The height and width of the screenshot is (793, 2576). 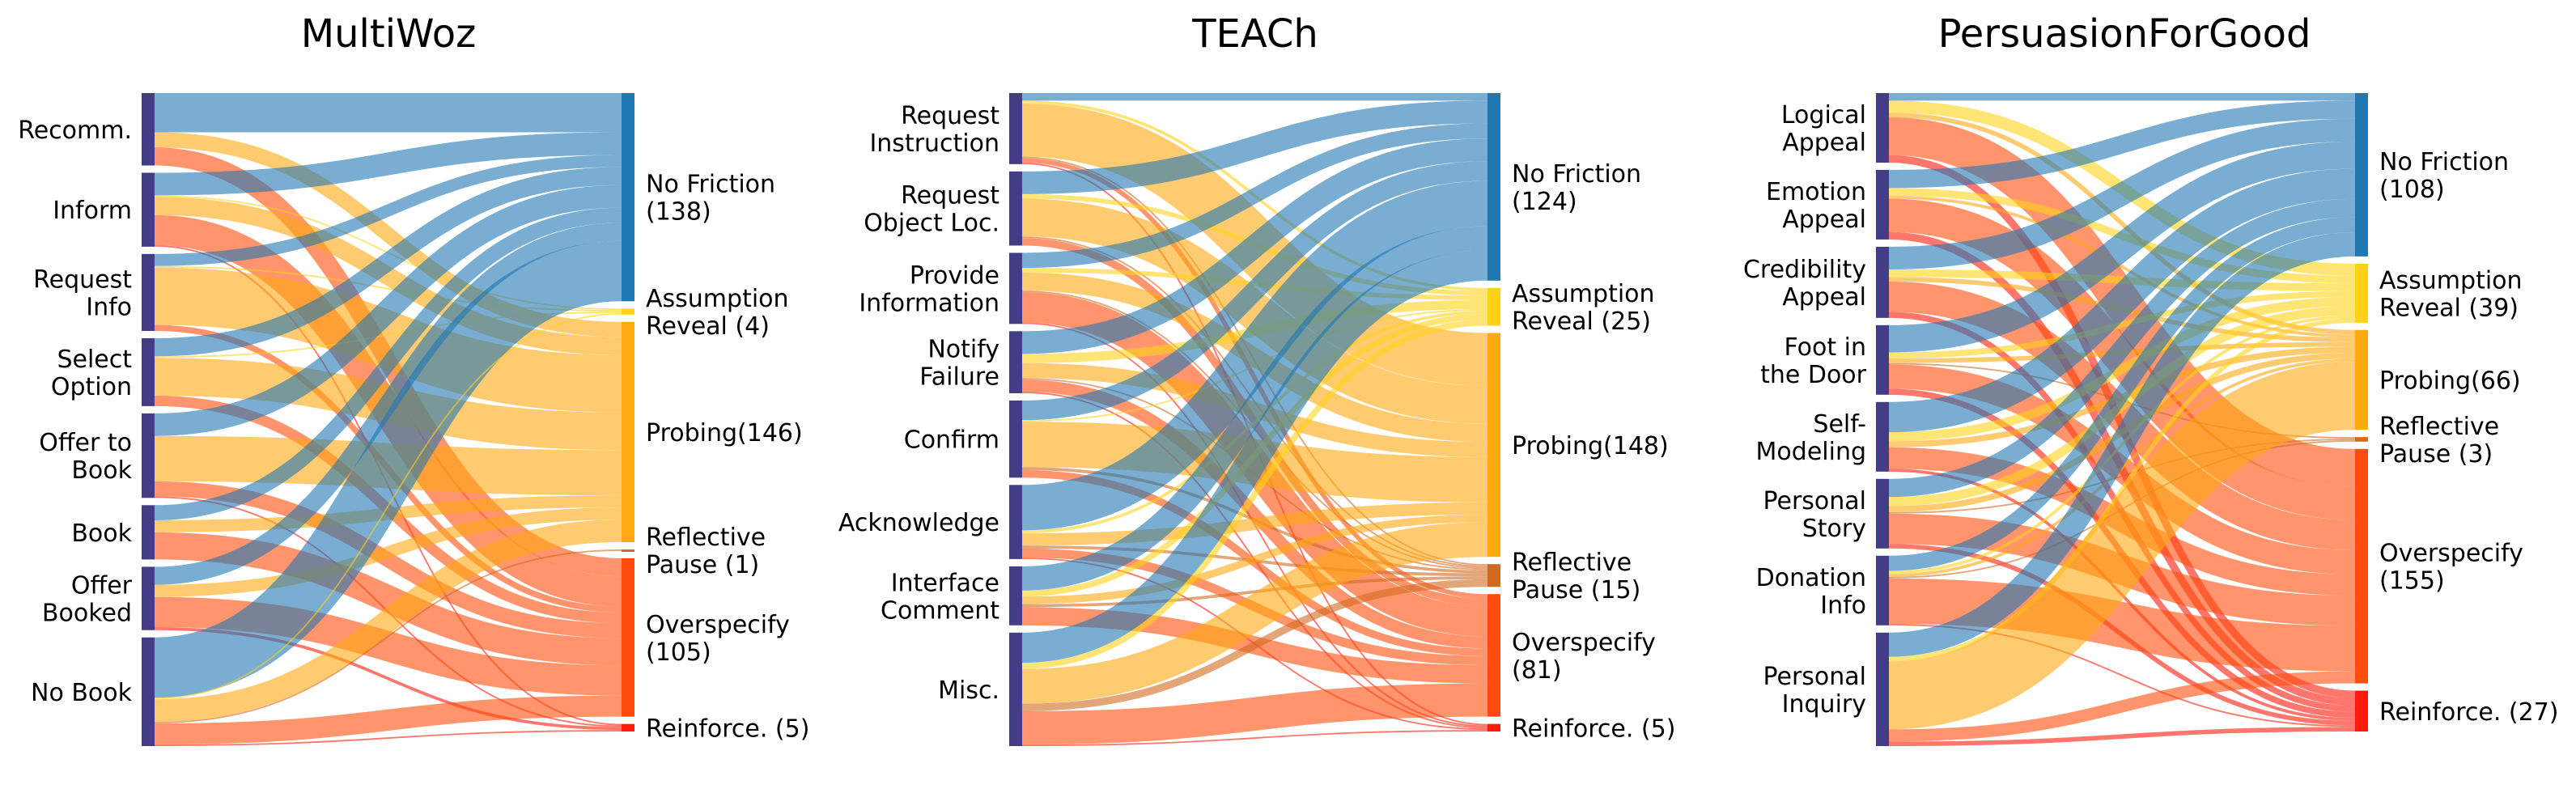 I want to click on target-label-line: Assumption, so click(x=717, y=299).